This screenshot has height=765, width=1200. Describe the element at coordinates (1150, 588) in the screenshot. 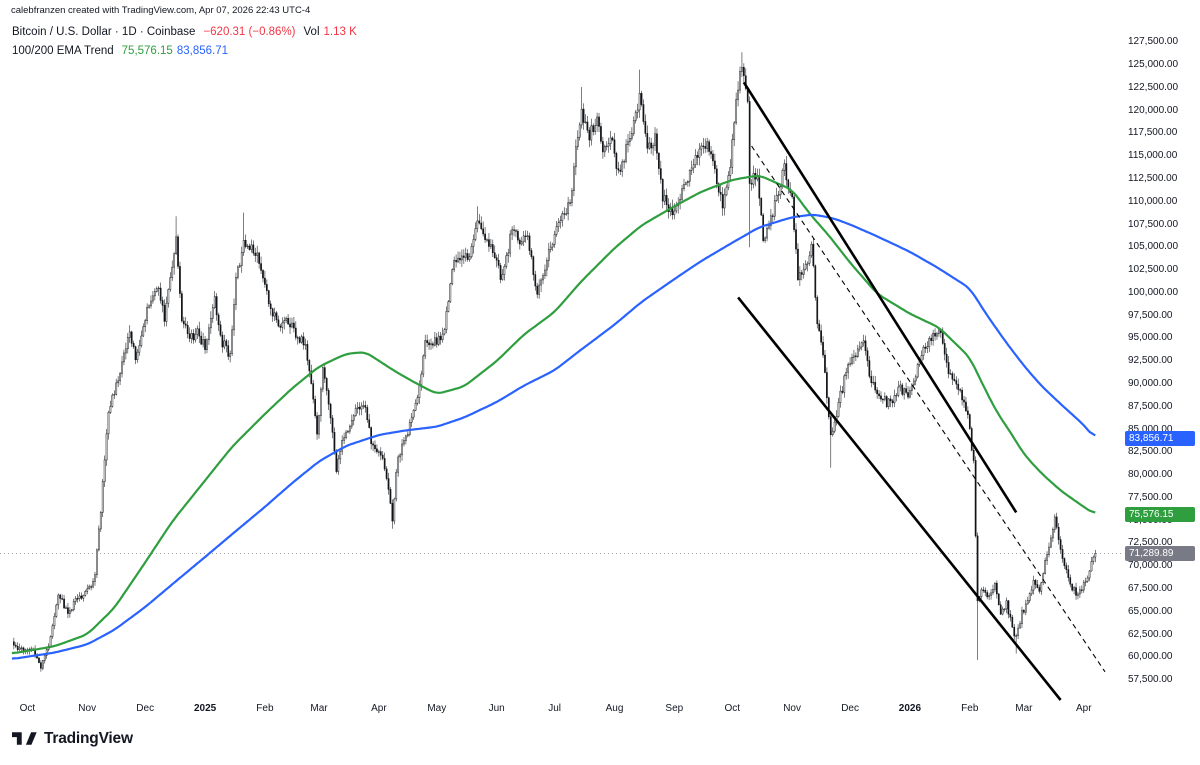

I see `price-axis-label: 67,500.00` at that location.